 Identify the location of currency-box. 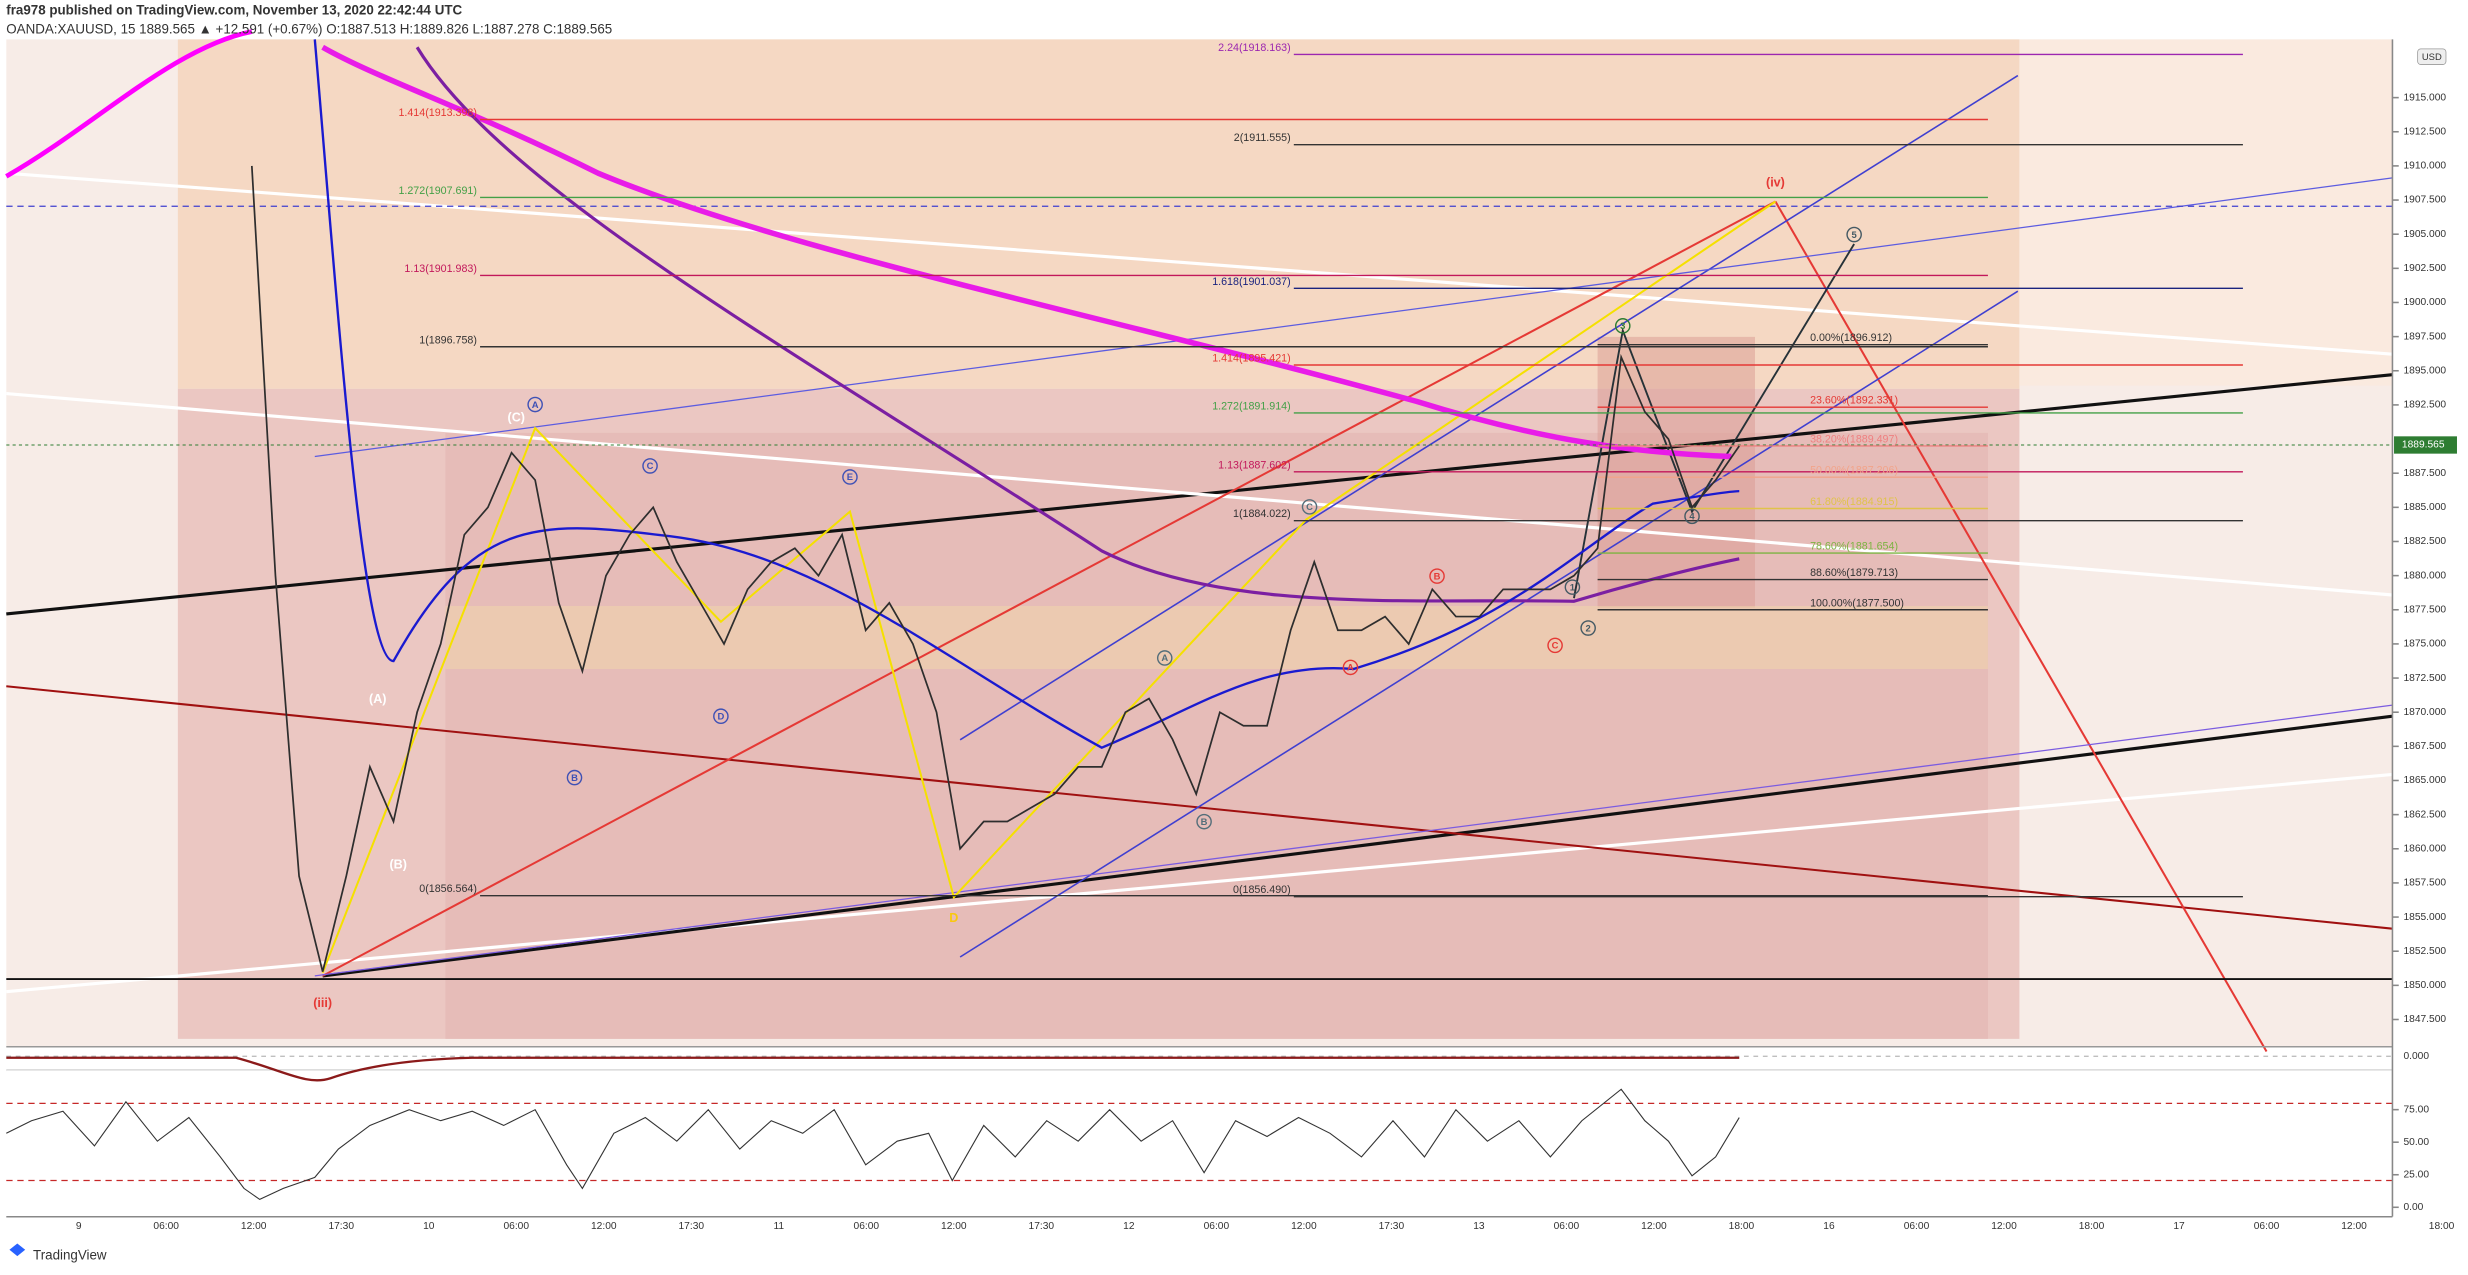
(2432, 56).